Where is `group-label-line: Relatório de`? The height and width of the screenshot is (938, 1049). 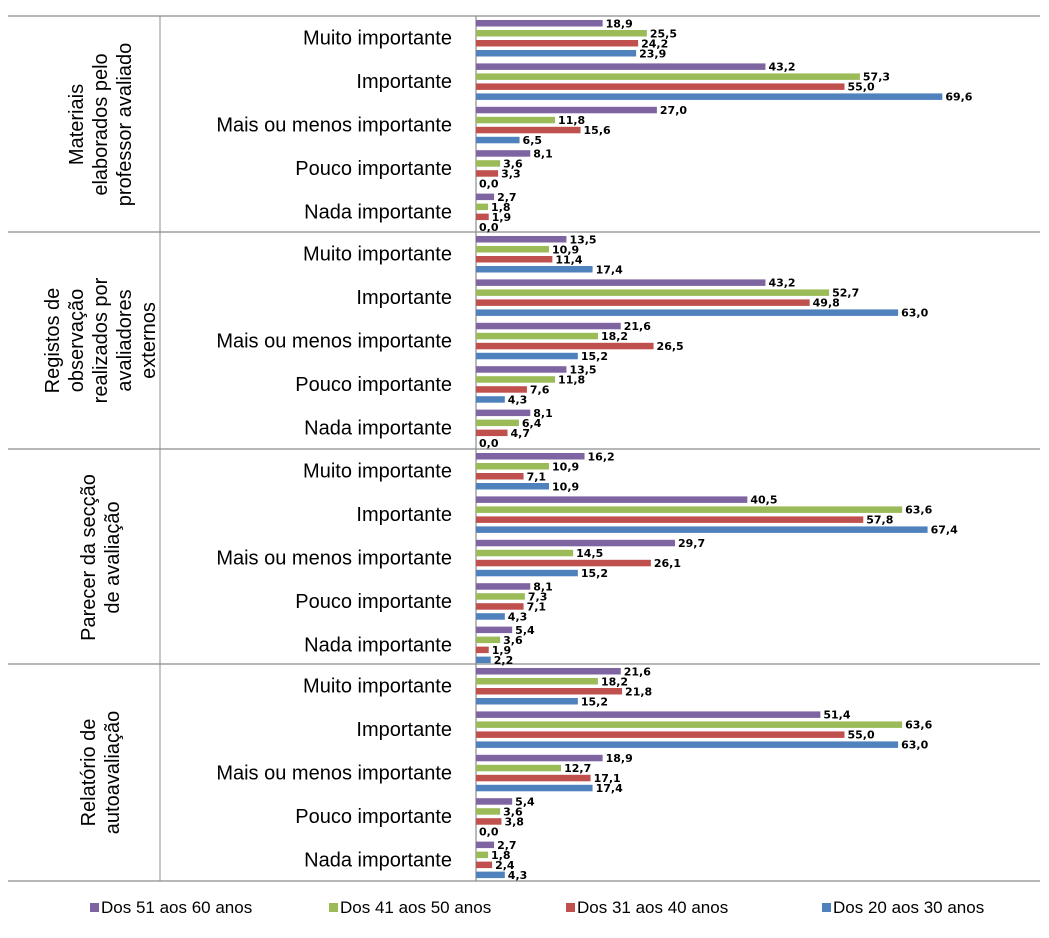
group-label-line: Relatório de is located at coordinates (89, 773).